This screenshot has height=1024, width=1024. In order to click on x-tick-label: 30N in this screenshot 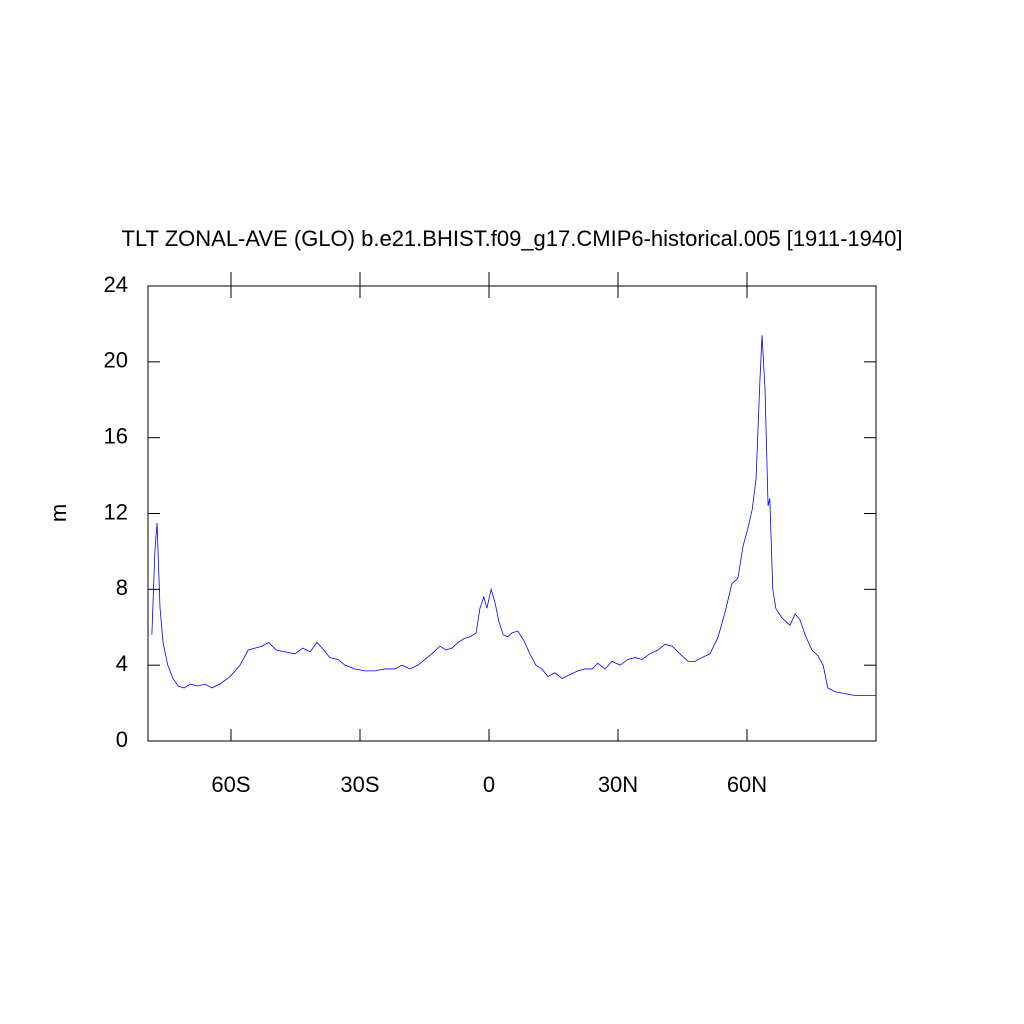, I will do `click(618, 784)`.